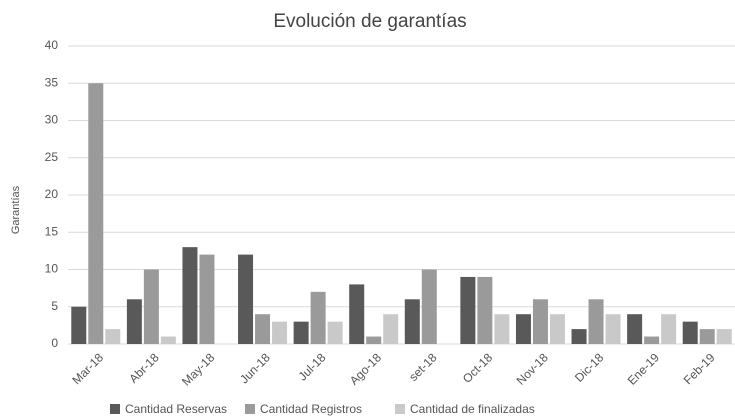 This screenshot has height=418, width=735. What do you see at coordinates (54, 306) in the screenshot?
I see `y-tick-label: 5` at bounding box center [54, 306].